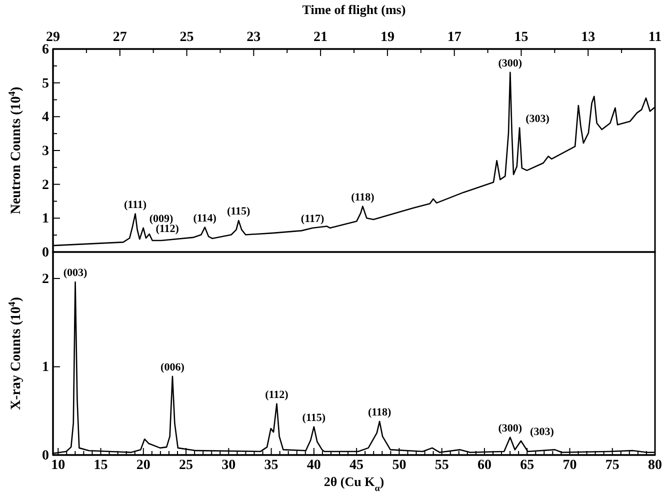 The height and width of the screenshot is (496, 663). Describe the element at coordinates (45, 151) in the screenshot. I see `y-tick-label: 3` at that location.